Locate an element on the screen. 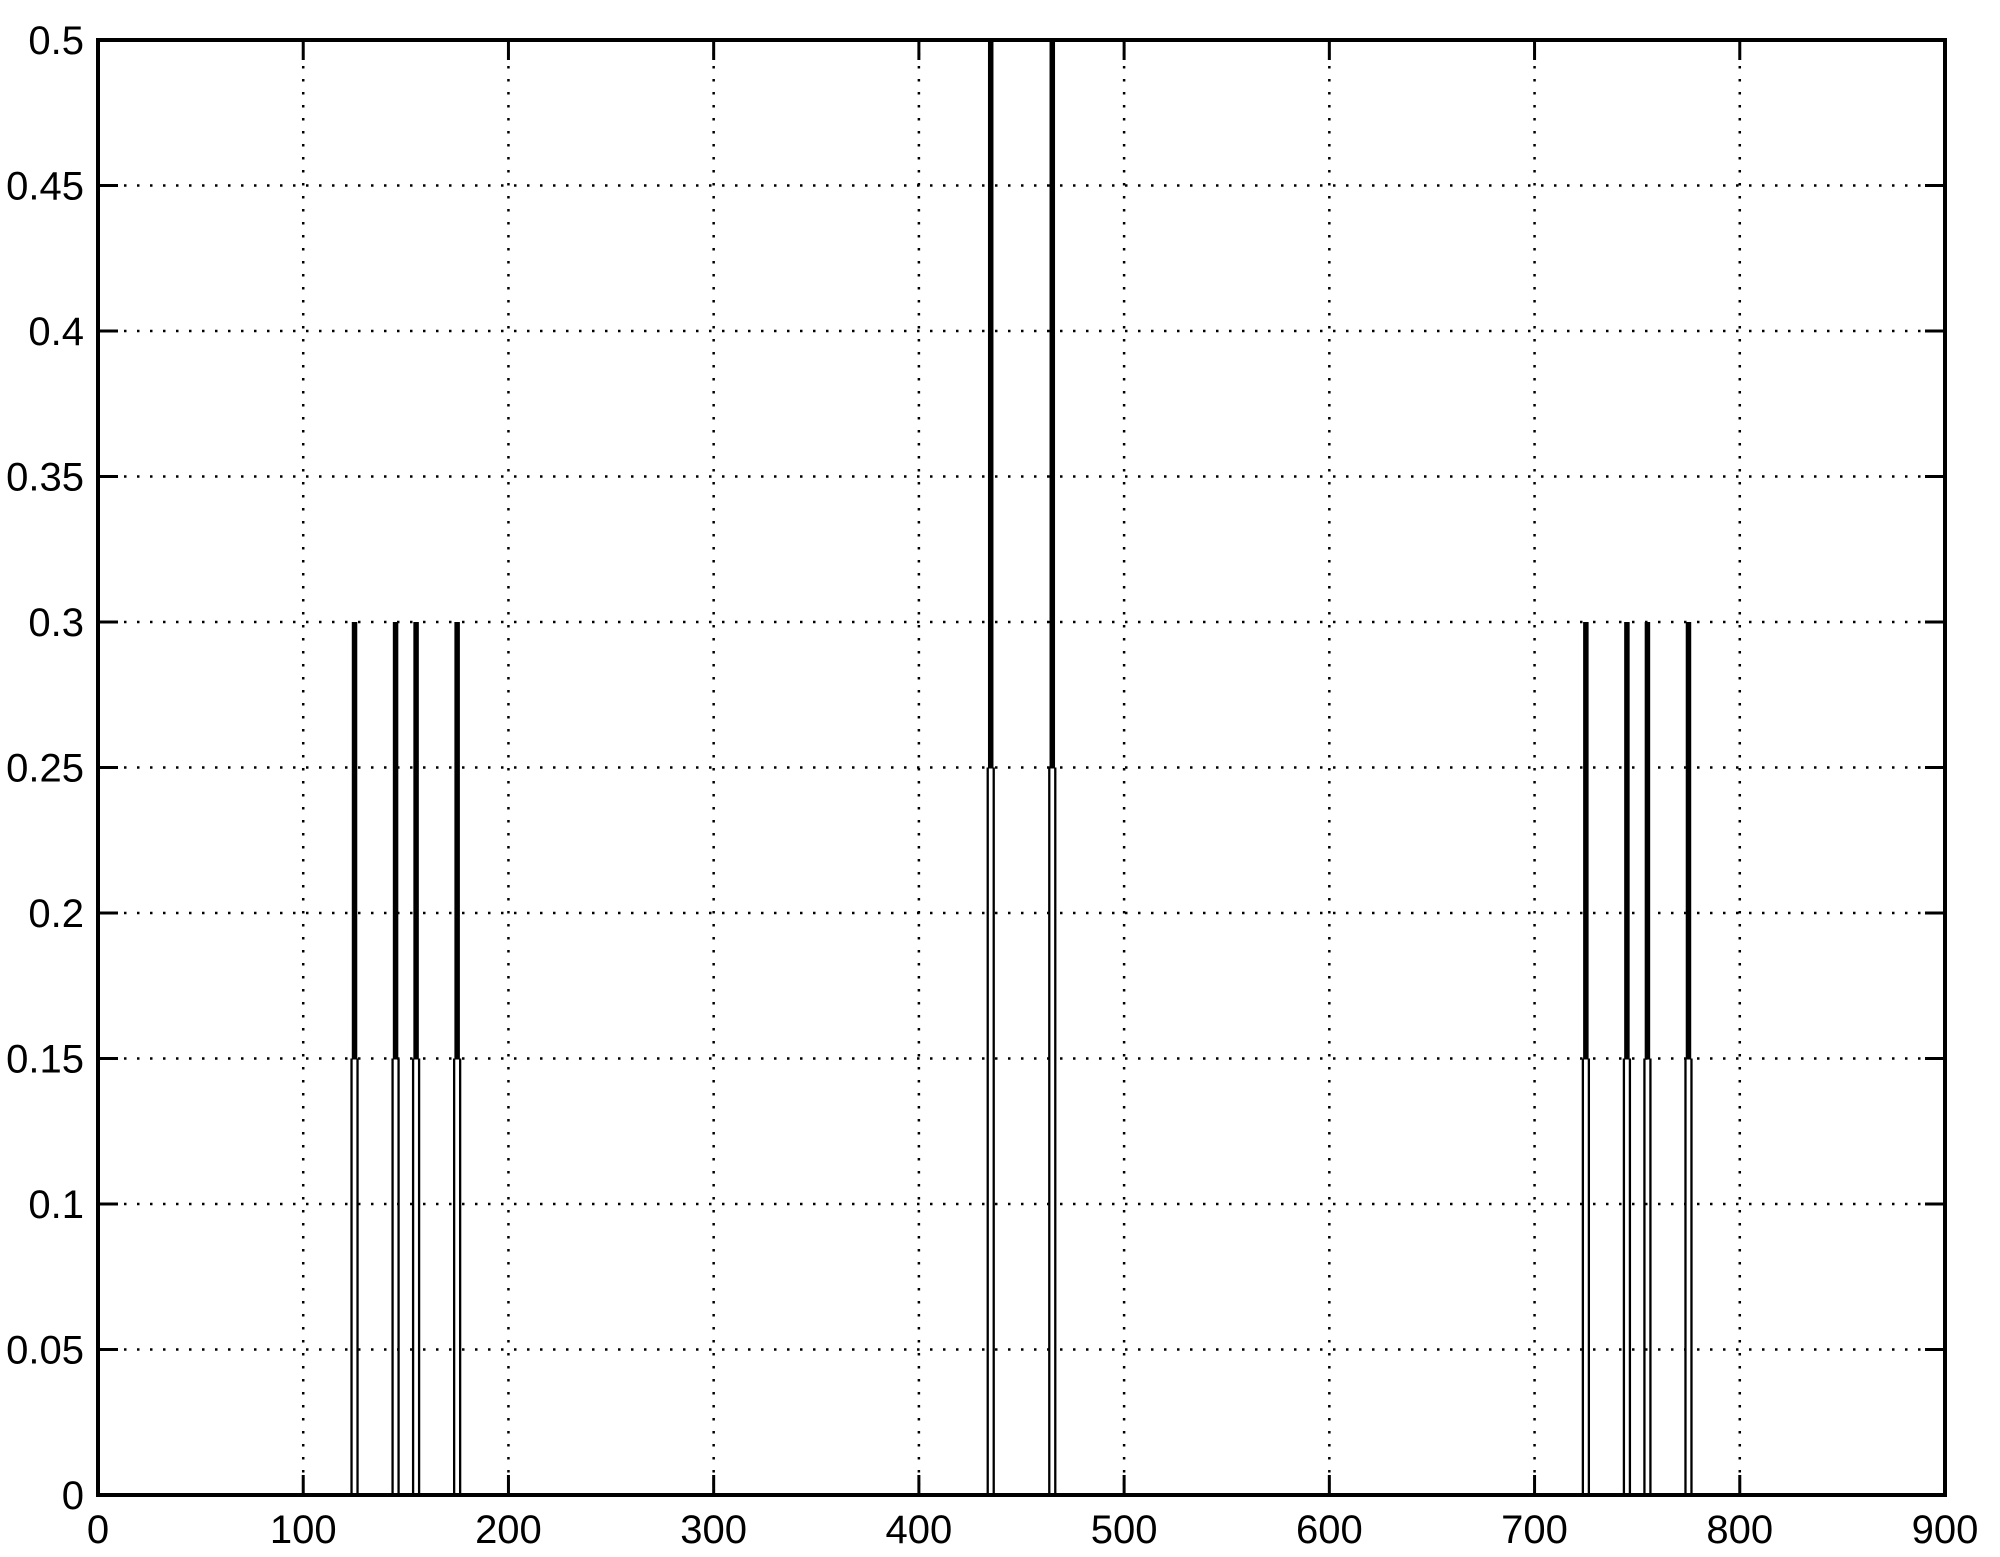 Image resolution: width=2000 pixels, height=1557 pixels. y-tick-label: 0.45 is located at coordinates (45, 187).